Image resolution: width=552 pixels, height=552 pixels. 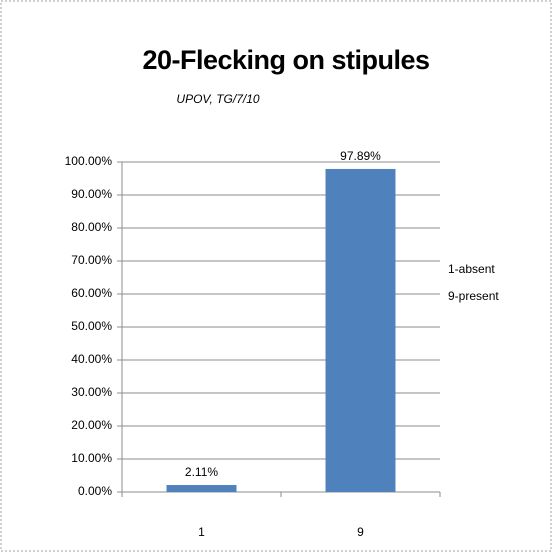 I want to click on chart-title: 20-Flecking on stipules, so click(x=285, y=60).